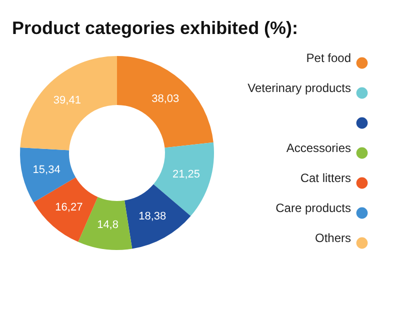 The height and width of the screenshot is (311, 400). Describe the element at coordinates (107, 224) in the screenshot. I see `data-label: 14,8` at that location.